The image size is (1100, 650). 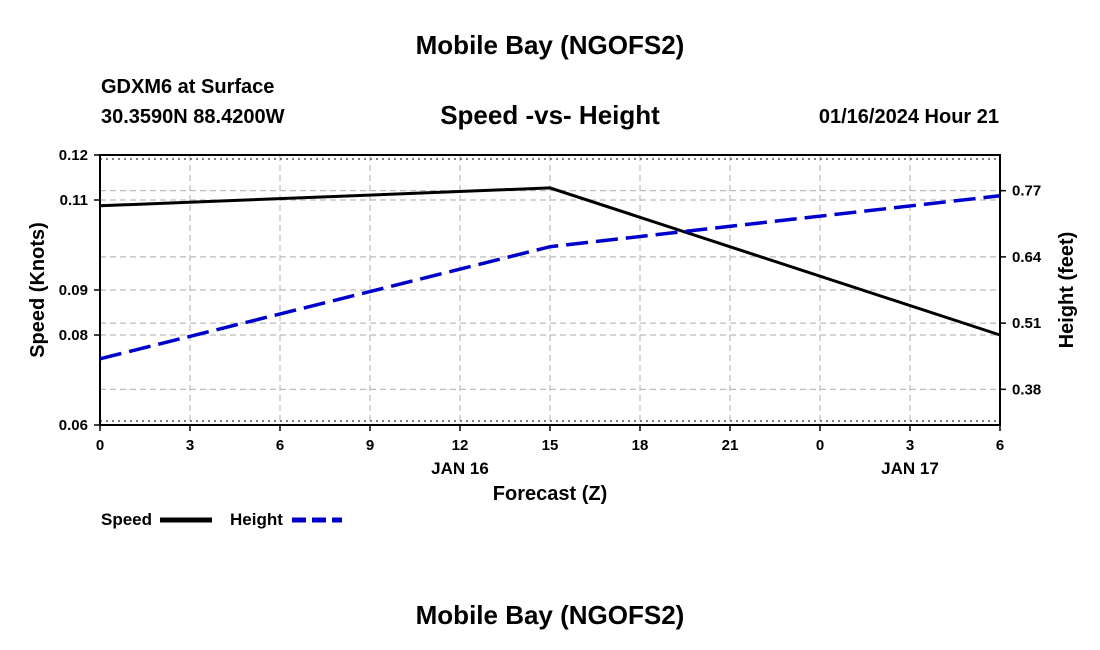 I want to click on right-axis-label: Height (feet), so click(x=1067, y=290).